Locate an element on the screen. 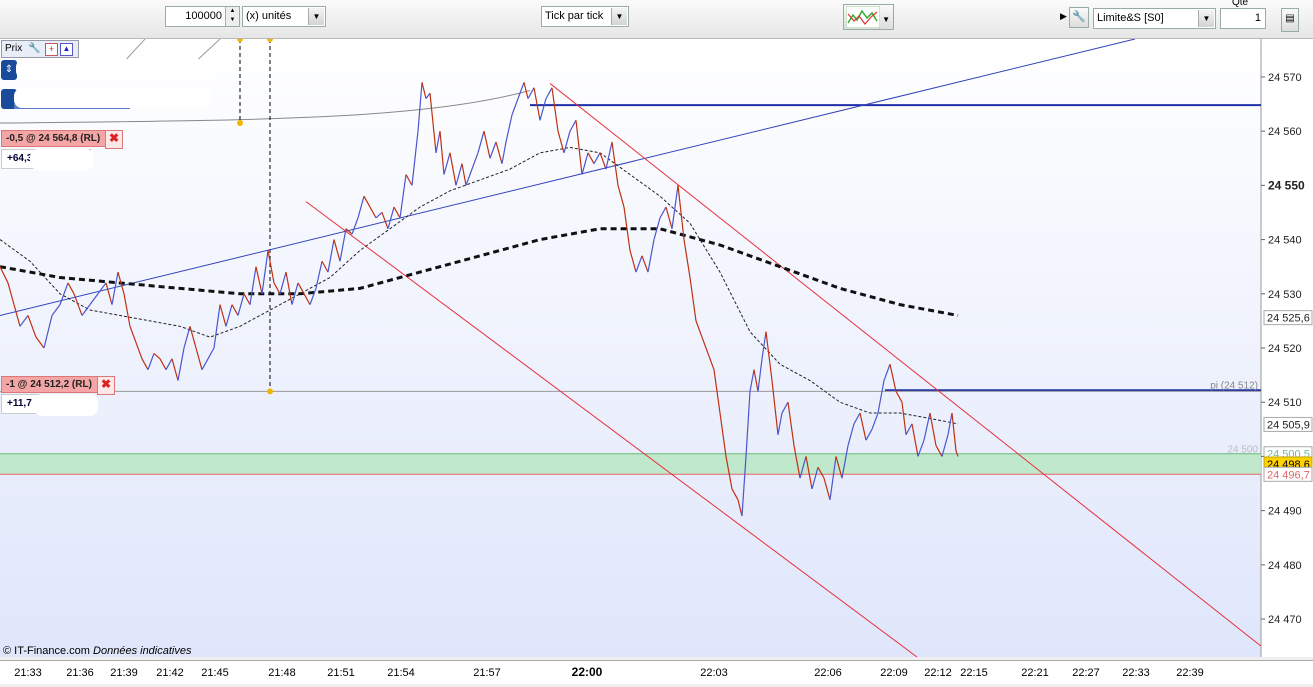 This screenshot has width=1313, height=687. y-tick-label: 24 490 is located at coordinates (1285, 512).